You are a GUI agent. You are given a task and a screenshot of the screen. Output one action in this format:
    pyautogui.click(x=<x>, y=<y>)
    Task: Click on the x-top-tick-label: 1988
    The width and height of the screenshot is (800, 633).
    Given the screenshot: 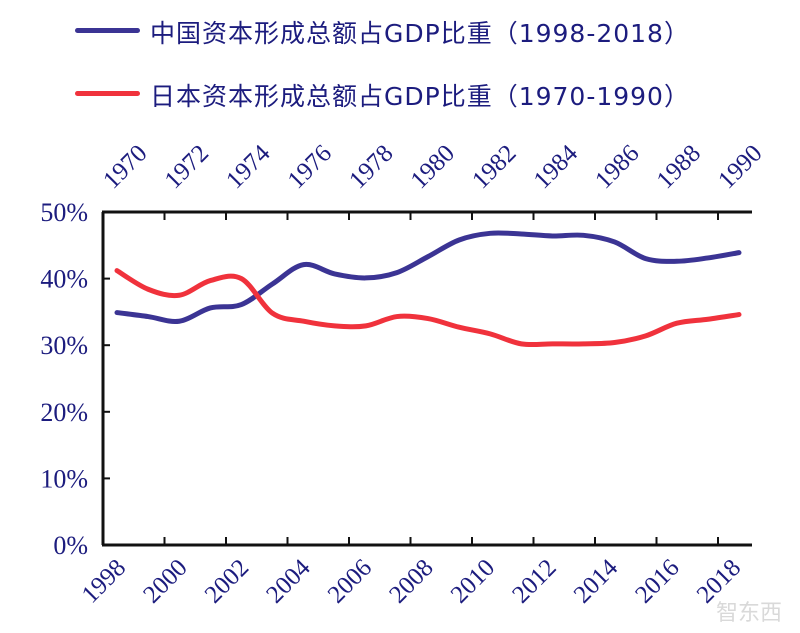 What is the action you would take?
    pyautogui.click(x=679, y=167)
    